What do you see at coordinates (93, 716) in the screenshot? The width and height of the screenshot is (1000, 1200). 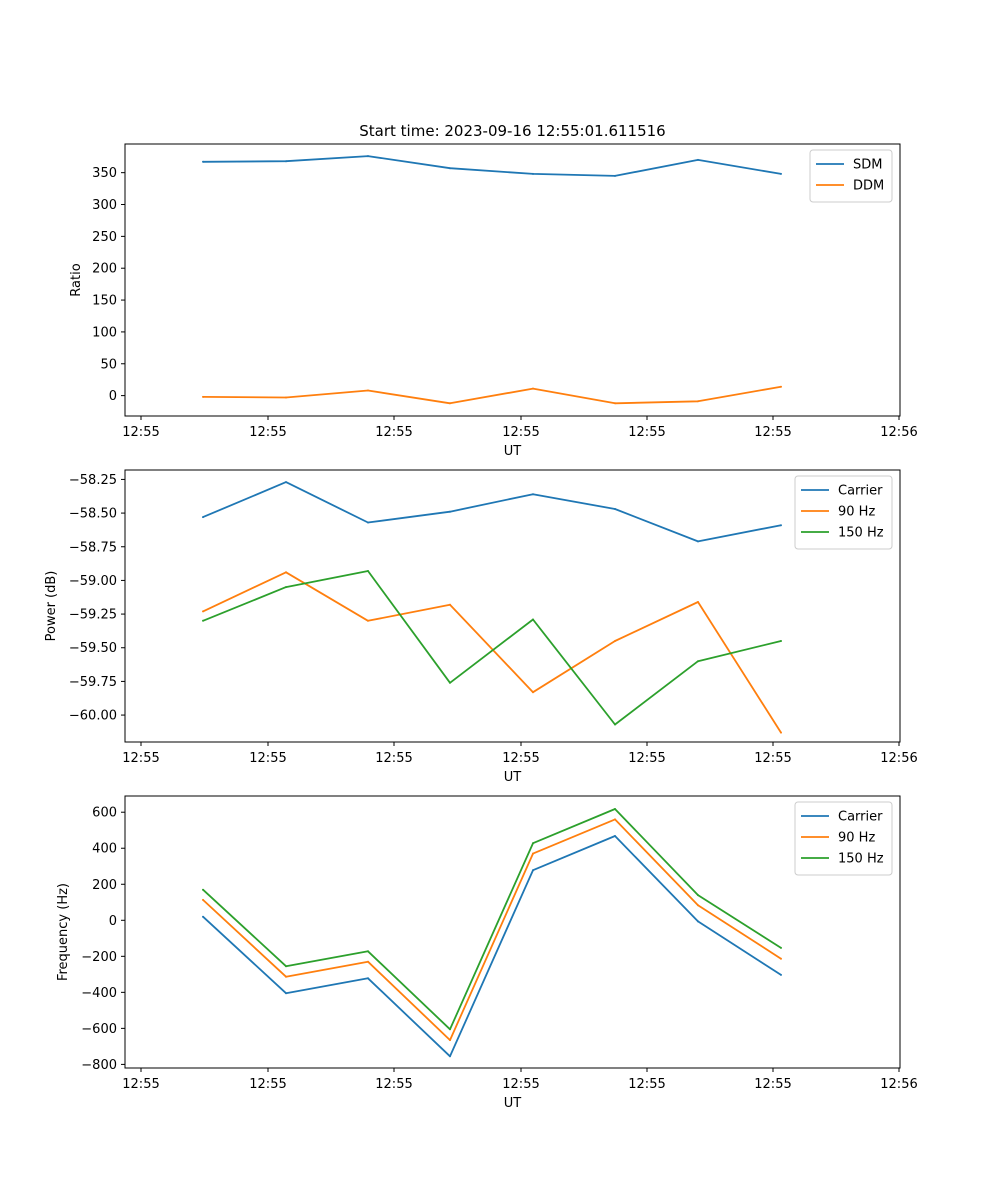 I see `y-tick-label: −60.00` at bounding box center [93, 716].